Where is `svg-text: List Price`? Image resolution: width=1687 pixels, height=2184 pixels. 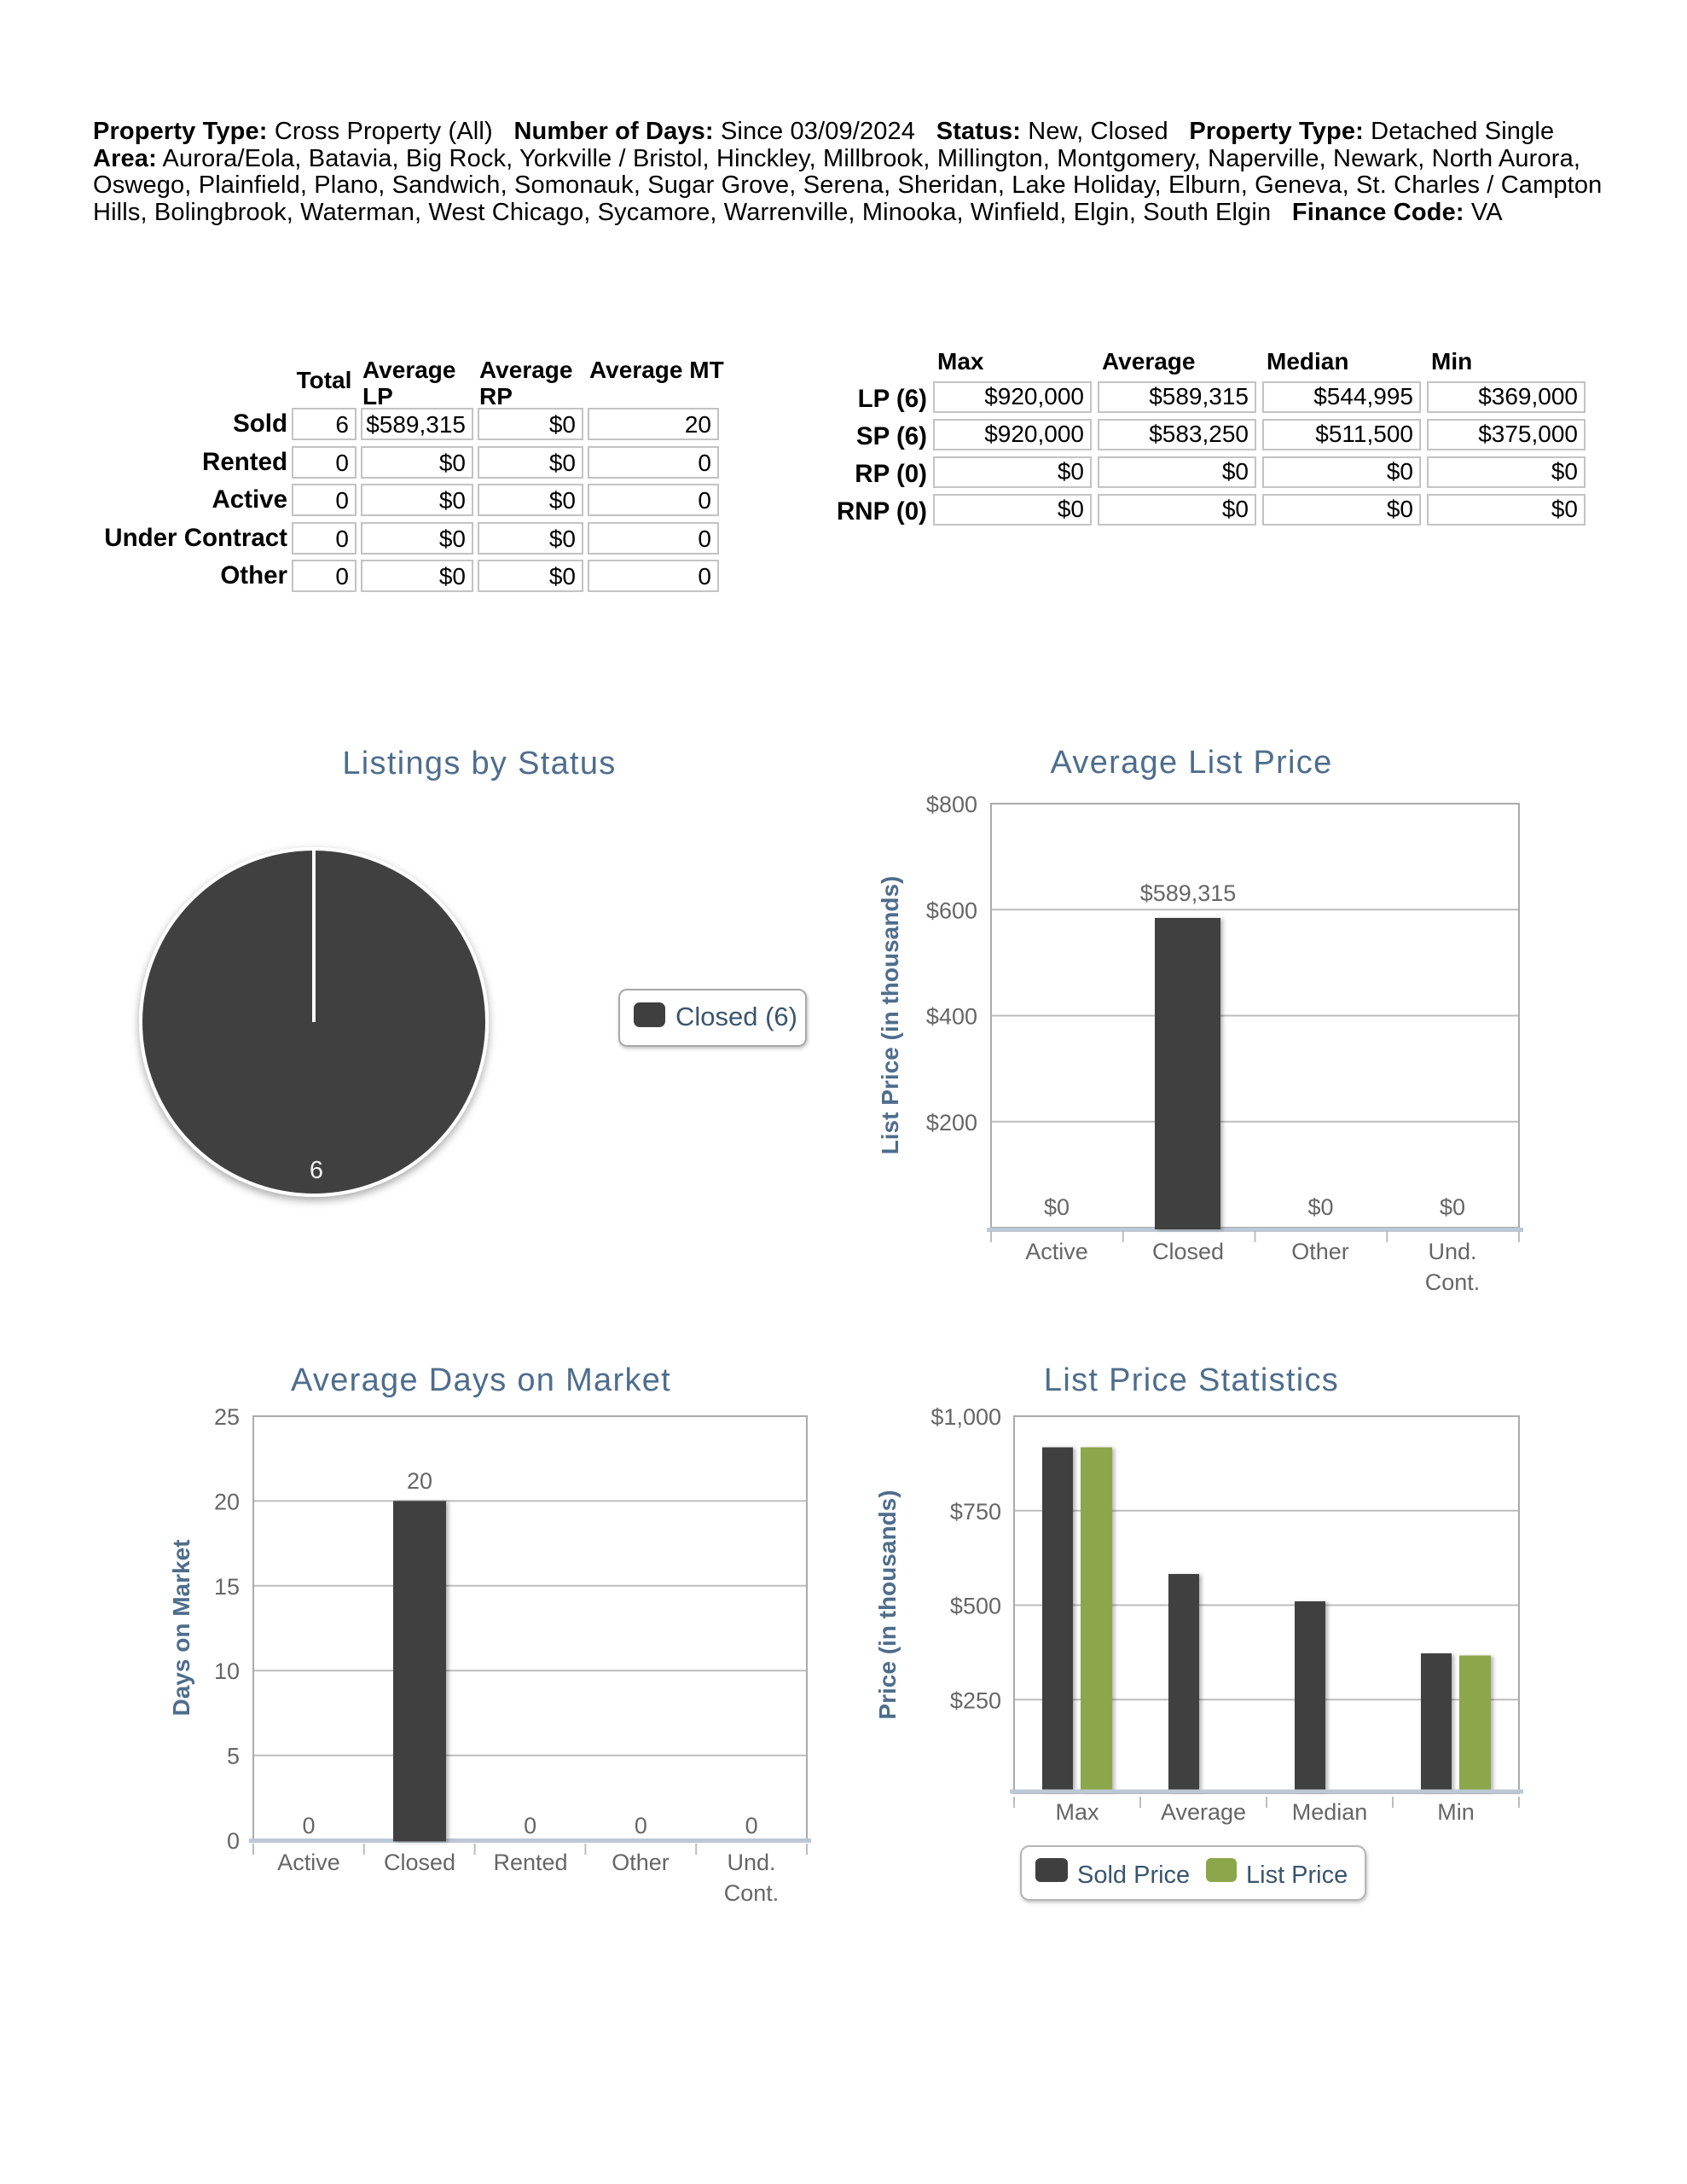
svg-text: List Price is located at coordinates (1297, 1876).